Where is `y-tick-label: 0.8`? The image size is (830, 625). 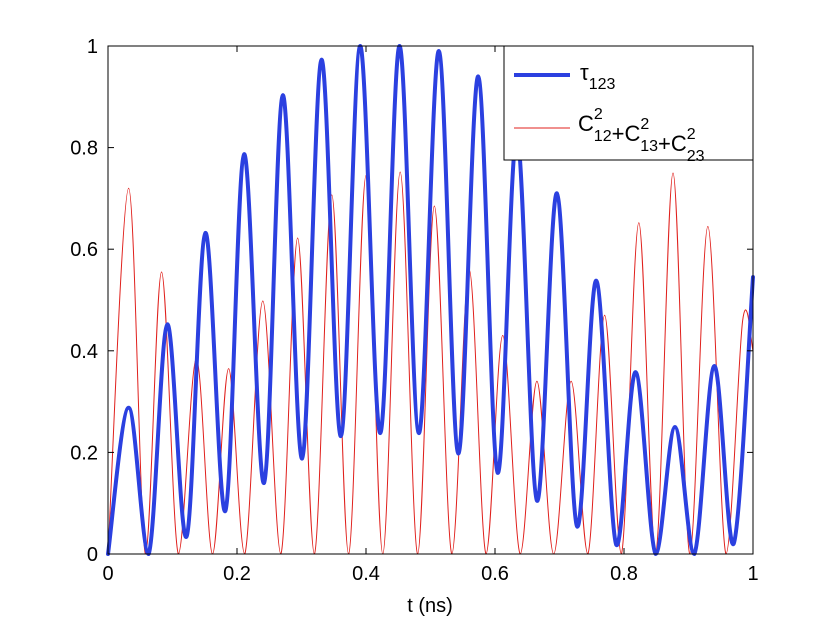 y-tick-label: 0.8 is located at coordinates (84, 149).